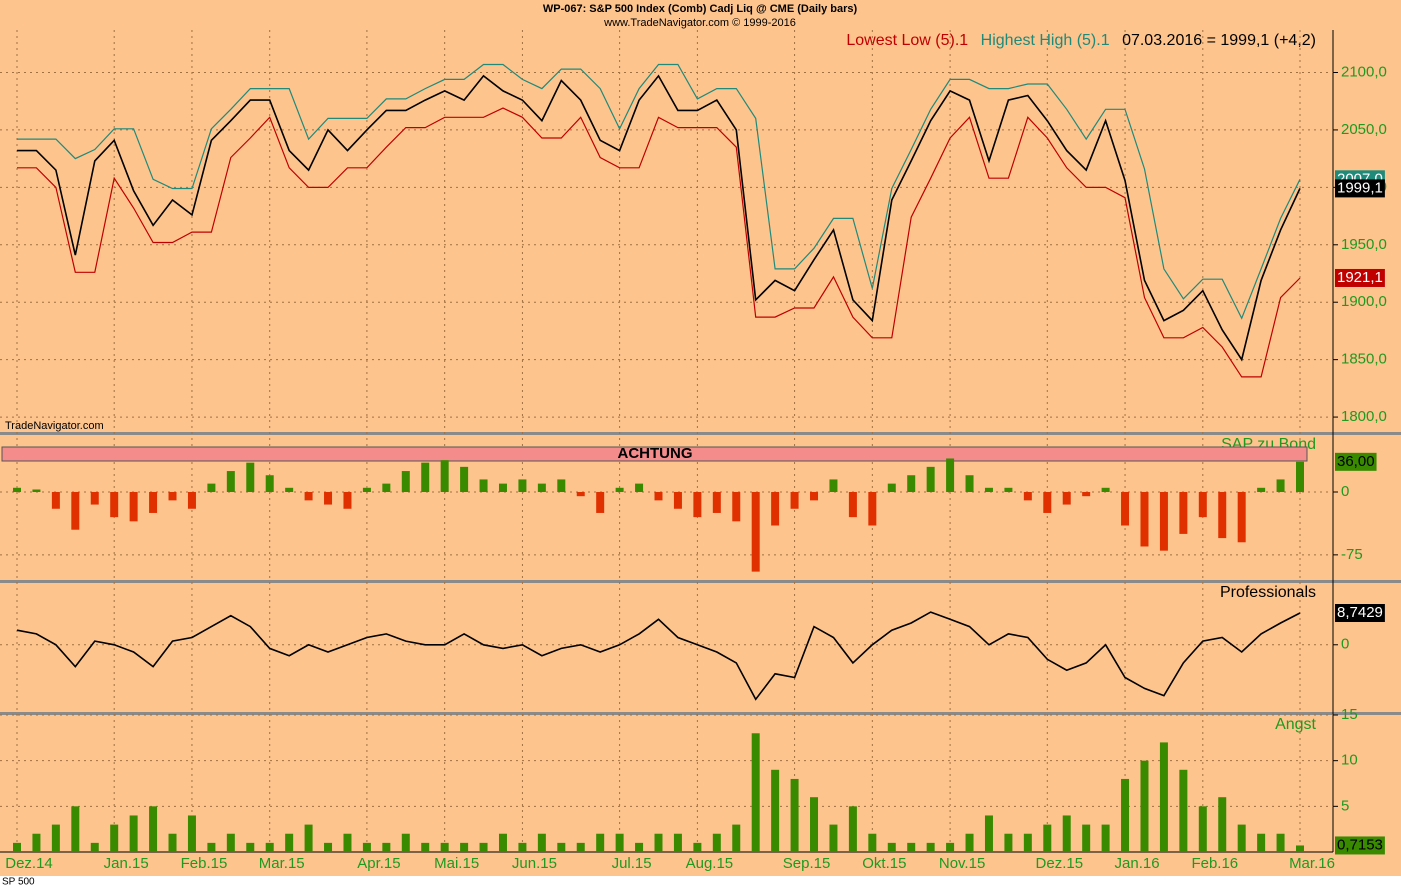 The image size is (1401, 888). I want to click on y-tick-label: 5, so click(1345, 805).